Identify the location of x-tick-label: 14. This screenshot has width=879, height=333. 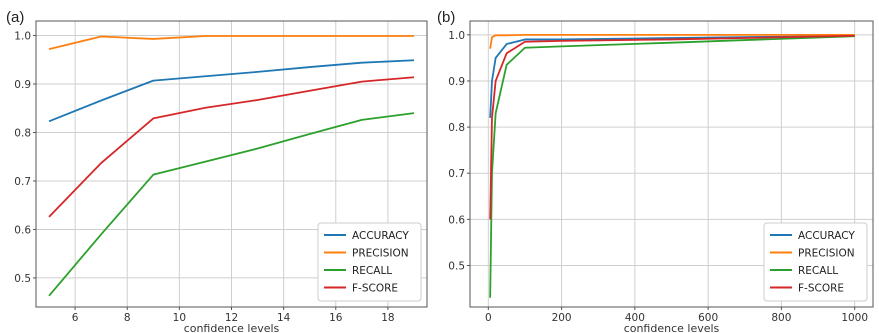
(284, 318).